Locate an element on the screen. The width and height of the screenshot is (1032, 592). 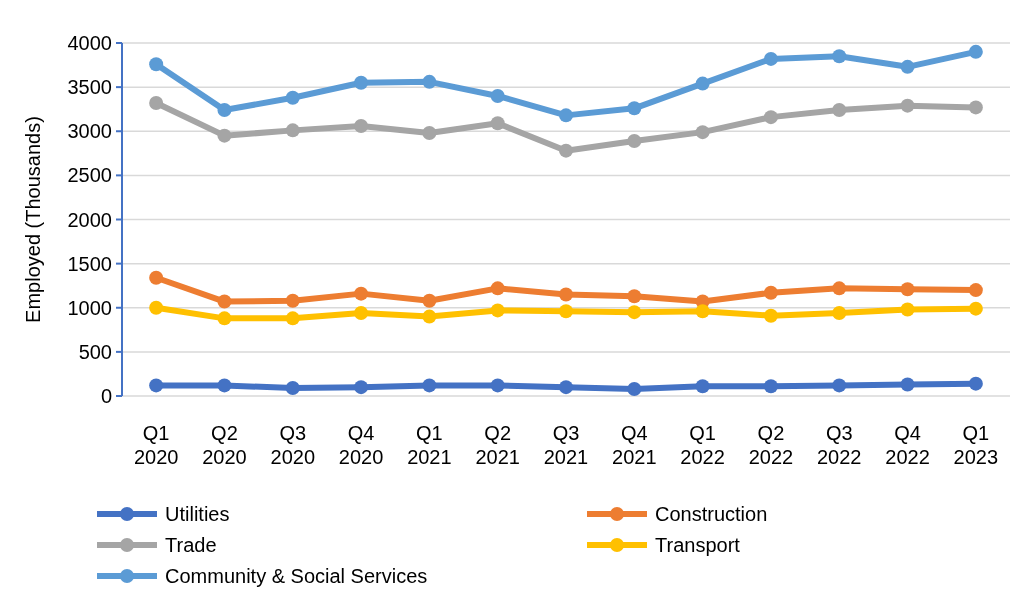
x-tick-label: Q4 2022 is located at coordinates (907, 445).